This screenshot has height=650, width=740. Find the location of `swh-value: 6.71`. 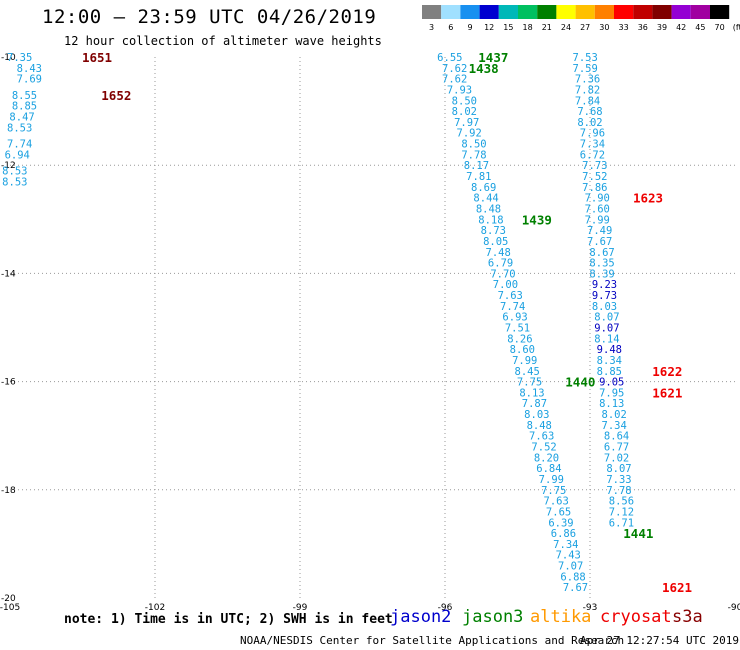

swh-value: 6.71 is located at coordinates (621, 523).